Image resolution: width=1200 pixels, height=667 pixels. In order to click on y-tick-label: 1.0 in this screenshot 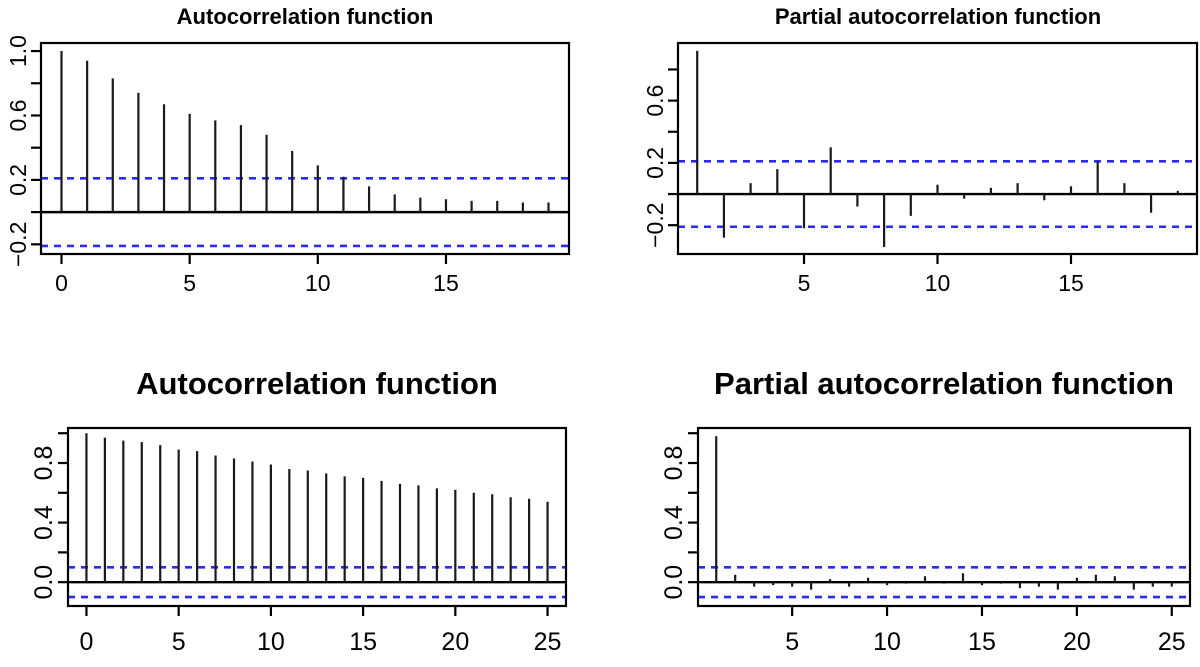, I will do `click(18, 51)`.